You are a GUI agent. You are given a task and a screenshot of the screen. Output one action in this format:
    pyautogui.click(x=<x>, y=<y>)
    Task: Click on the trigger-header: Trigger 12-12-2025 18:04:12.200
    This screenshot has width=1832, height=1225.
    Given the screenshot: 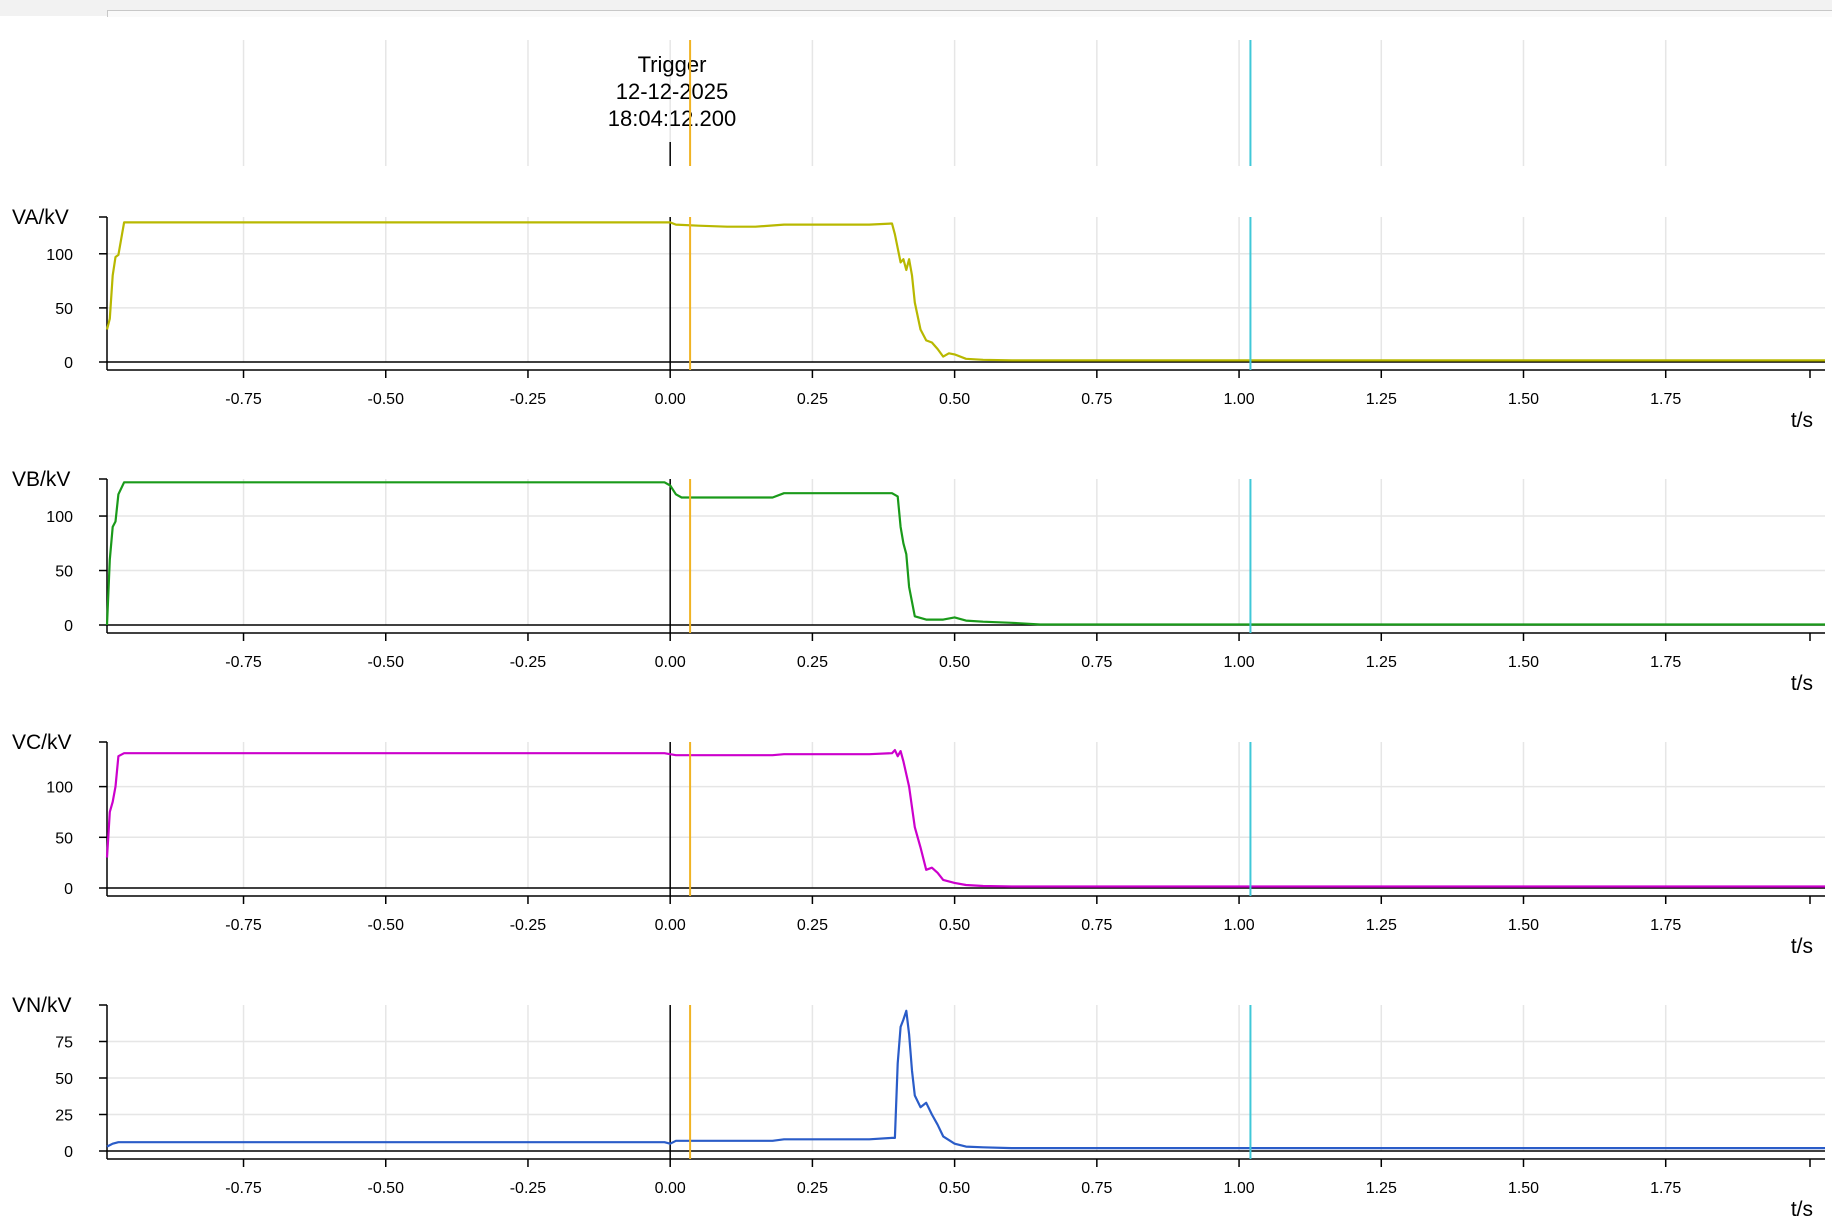 What is the action you would take?
    pyautogui.click(x=954, y=103)
    